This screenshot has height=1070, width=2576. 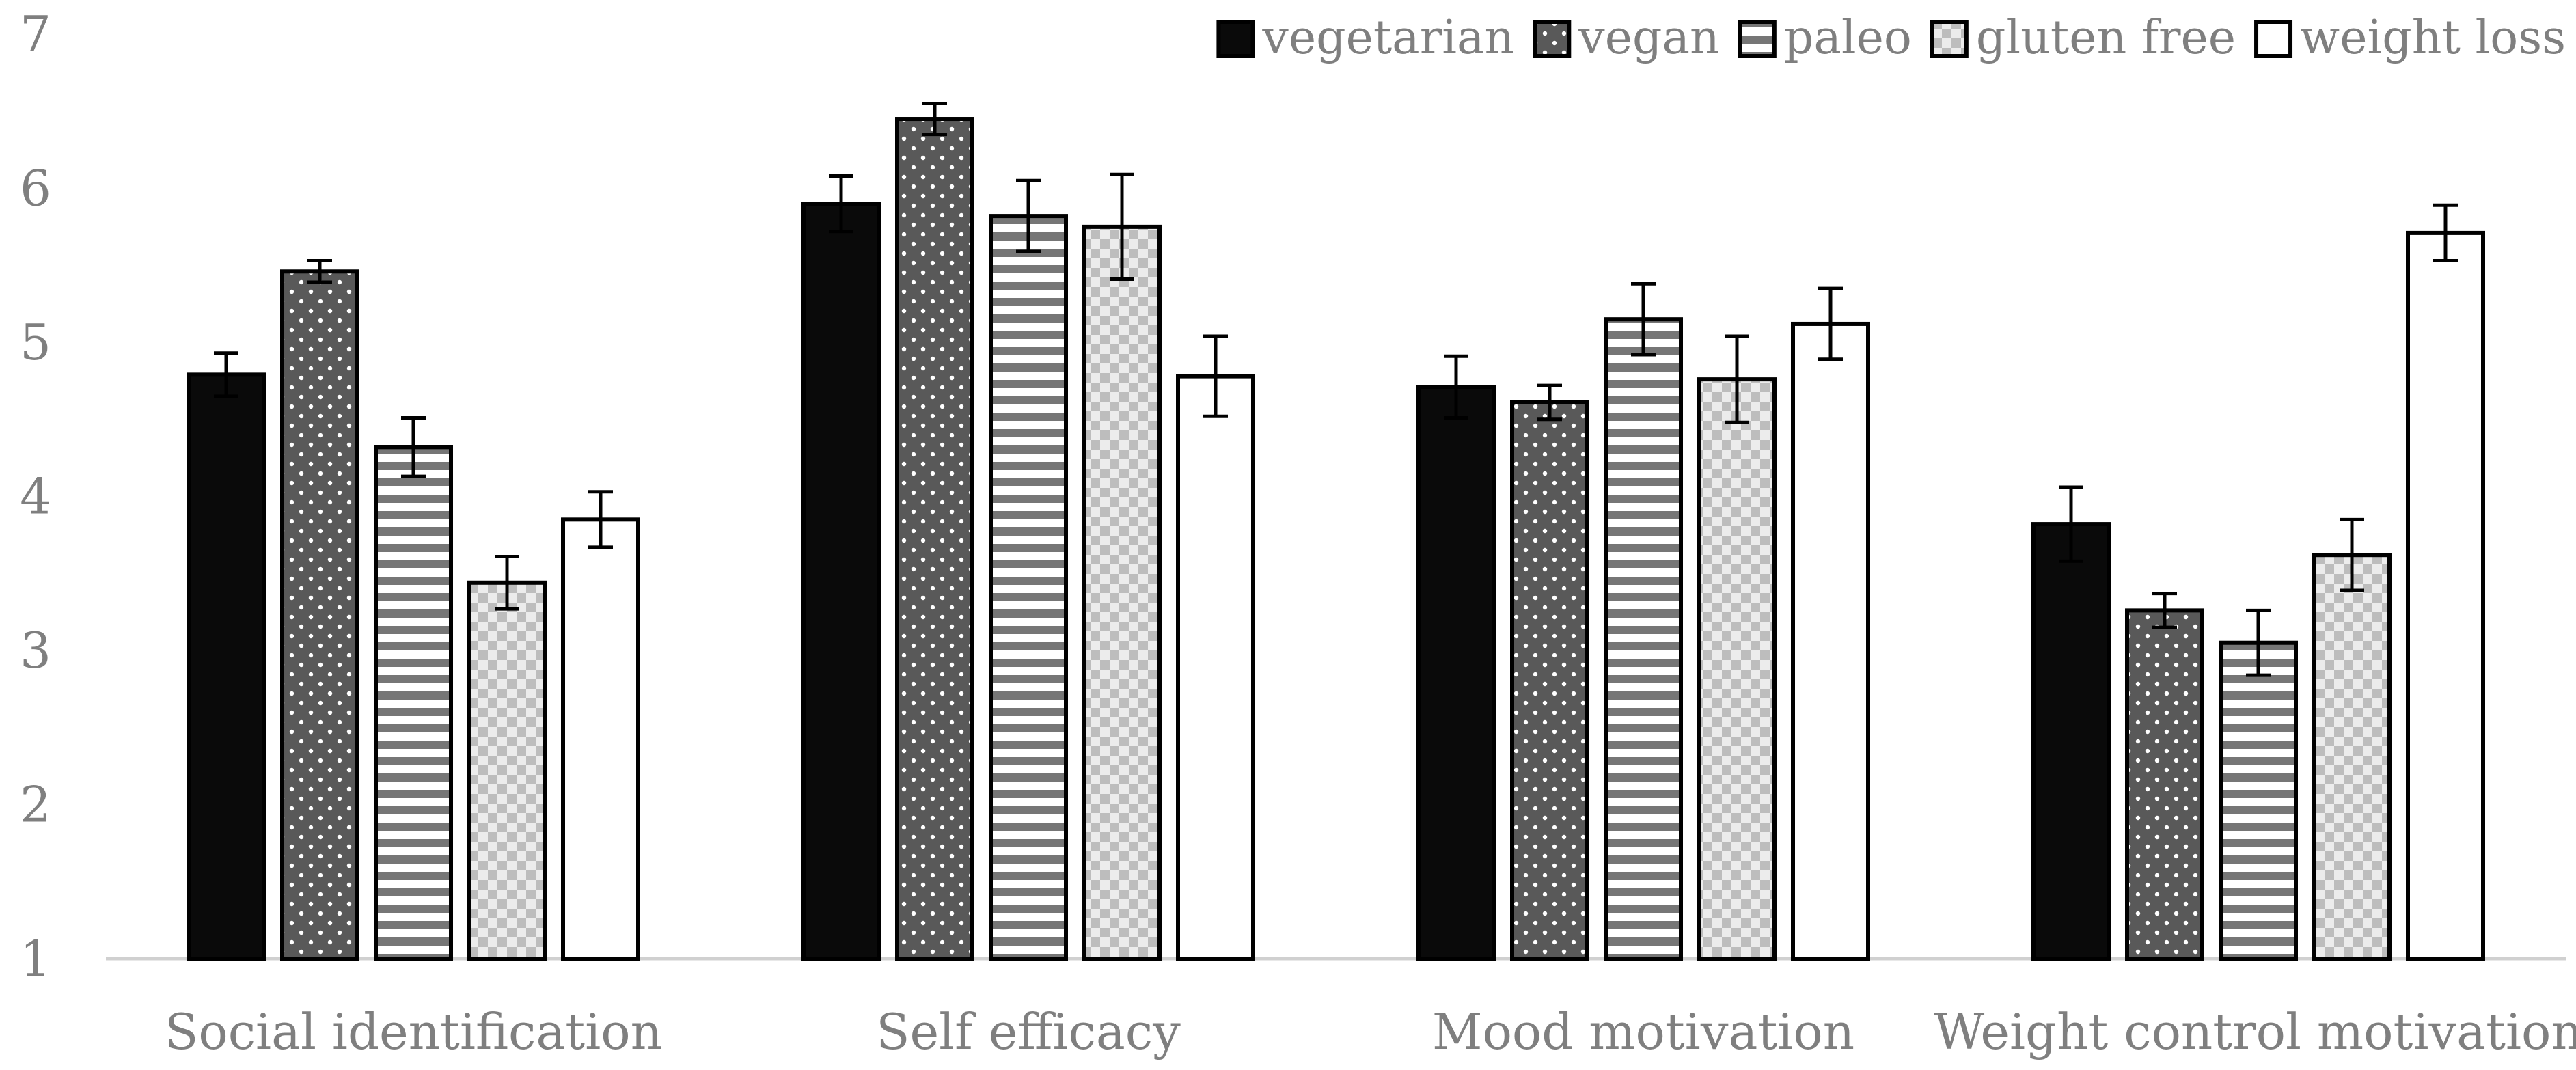 I want to click on y-tick-label: 7, so click(x=35, y=34).